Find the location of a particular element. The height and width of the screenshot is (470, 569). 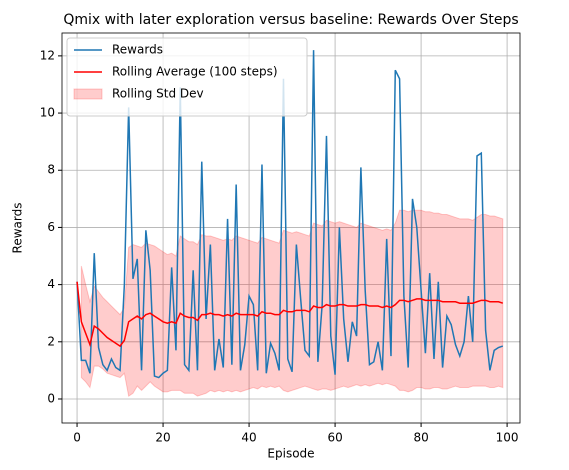

legend-swatch is located at coordinates (88, 94).